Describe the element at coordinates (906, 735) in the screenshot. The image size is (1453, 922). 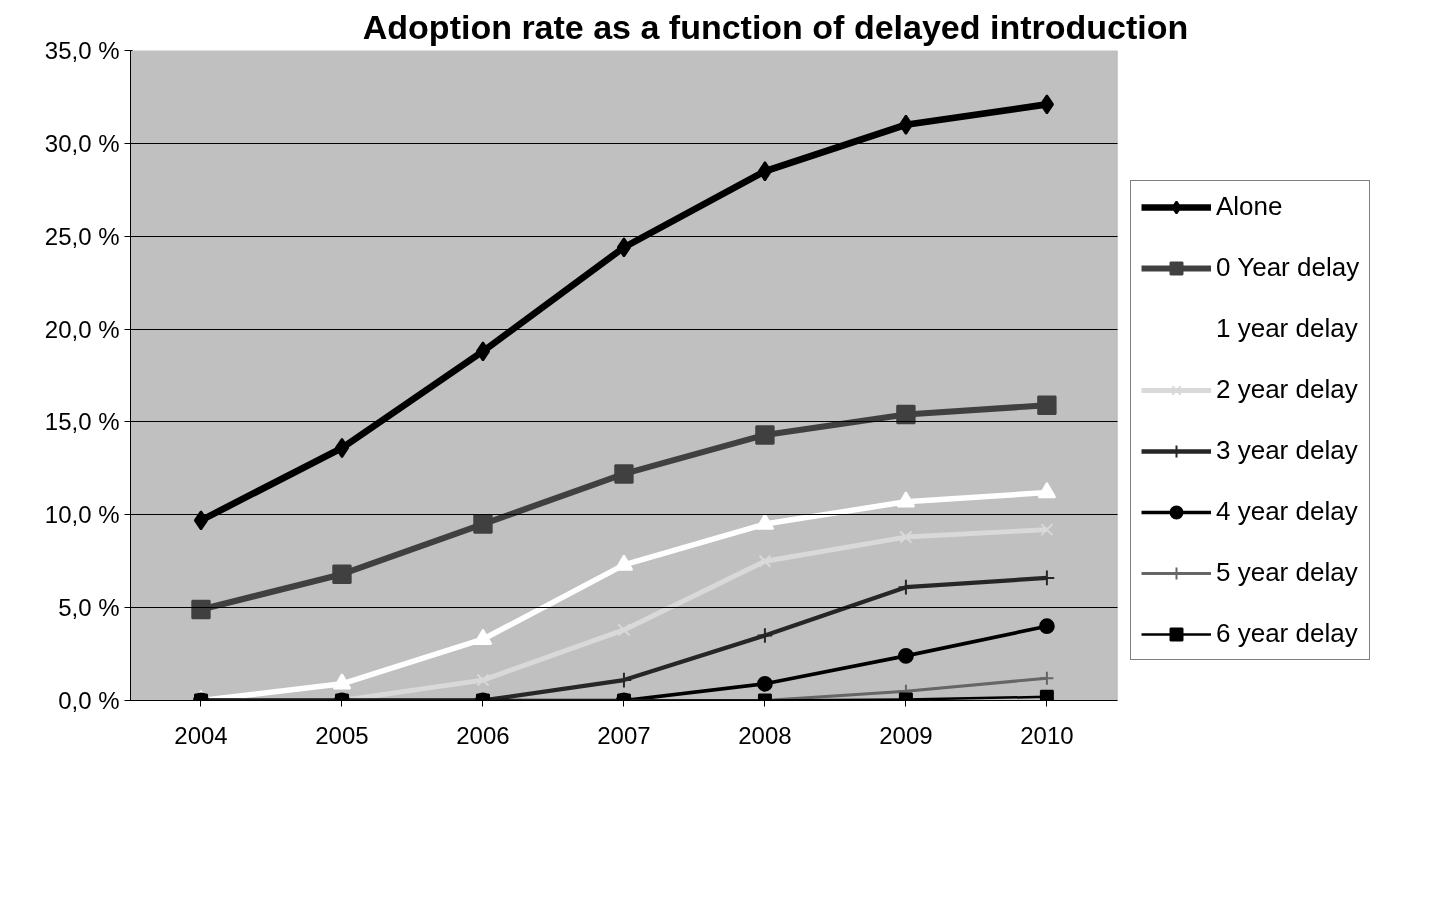
I see `x-tick-label: 2009` at that location.